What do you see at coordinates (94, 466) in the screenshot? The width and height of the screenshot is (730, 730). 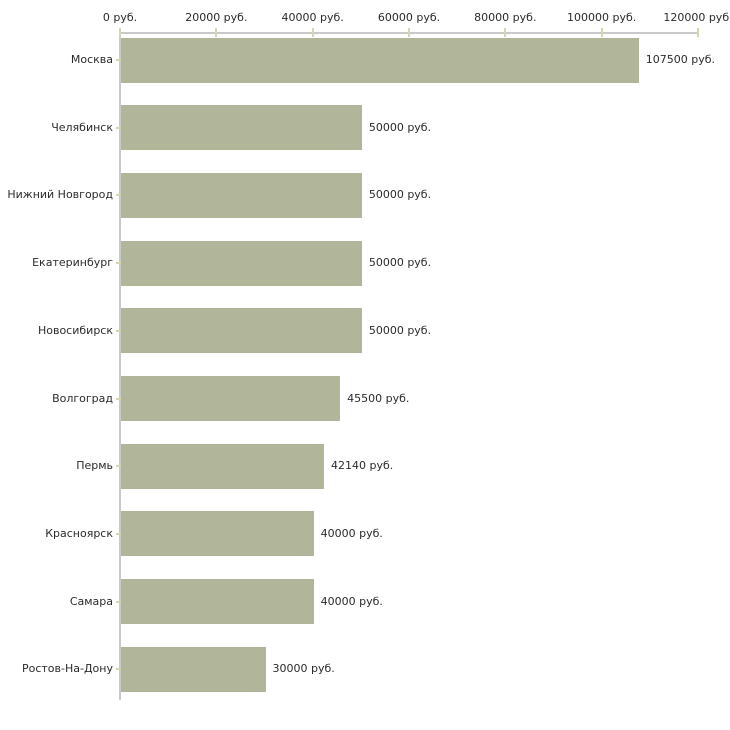 I see `category-label: Пермь` at bounding box center [94, 466].